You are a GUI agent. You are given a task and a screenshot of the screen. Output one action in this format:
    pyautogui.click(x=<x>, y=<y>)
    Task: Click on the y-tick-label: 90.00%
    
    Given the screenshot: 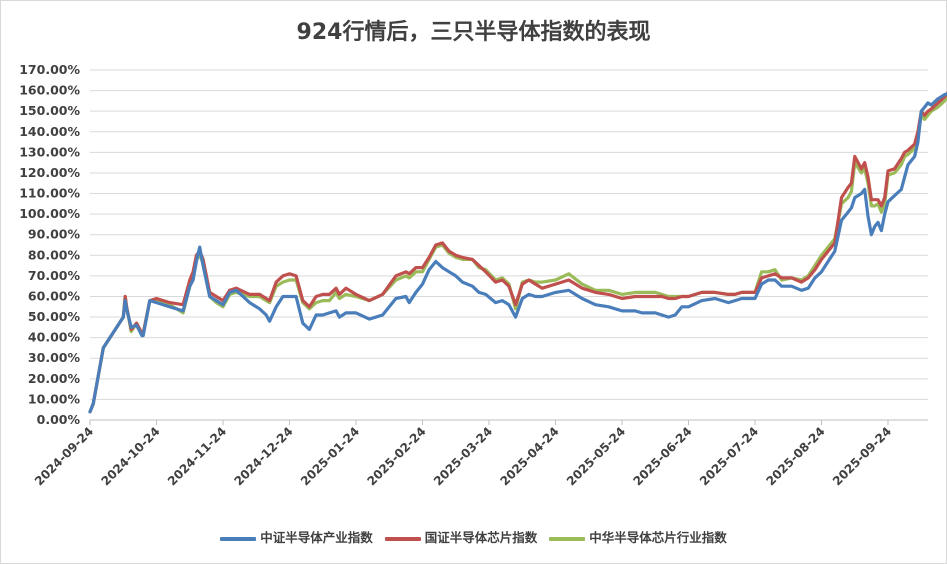 What is the action you would take?
    pyautogui.click(x=54, y=234)
    